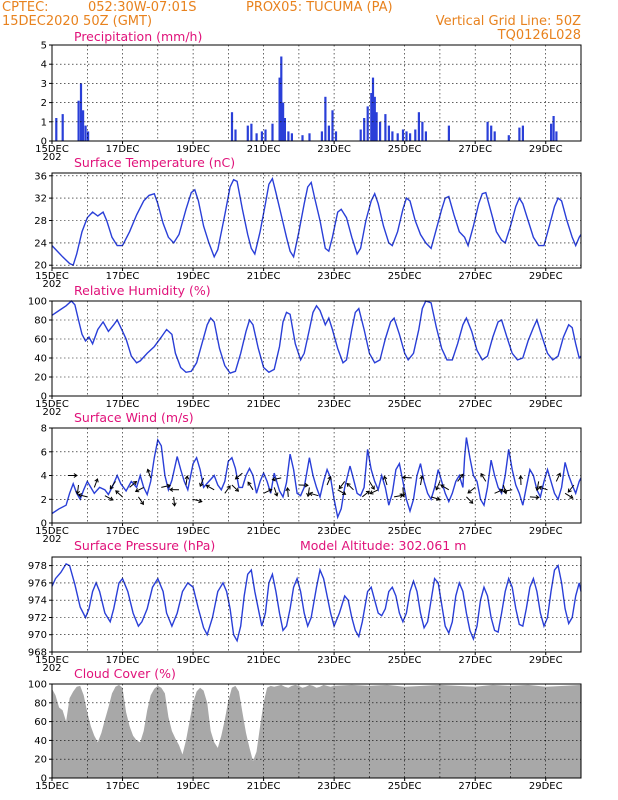 The image size is (618, 800). I want to click on precip-year-label: 202, so click(51, 157).